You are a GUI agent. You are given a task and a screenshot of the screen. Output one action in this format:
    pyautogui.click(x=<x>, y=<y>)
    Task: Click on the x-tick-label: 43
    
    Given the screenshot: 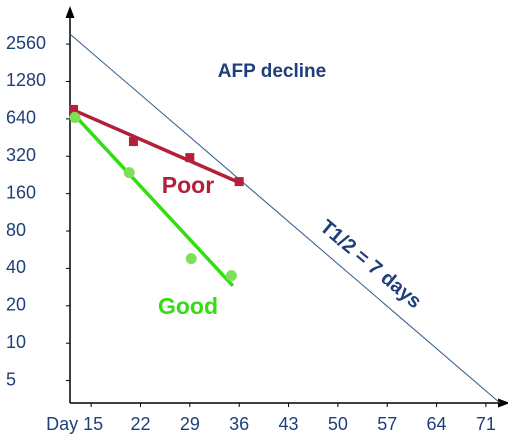 What is the action you would take?
    pyautogui.click(x=289, y=424)
    